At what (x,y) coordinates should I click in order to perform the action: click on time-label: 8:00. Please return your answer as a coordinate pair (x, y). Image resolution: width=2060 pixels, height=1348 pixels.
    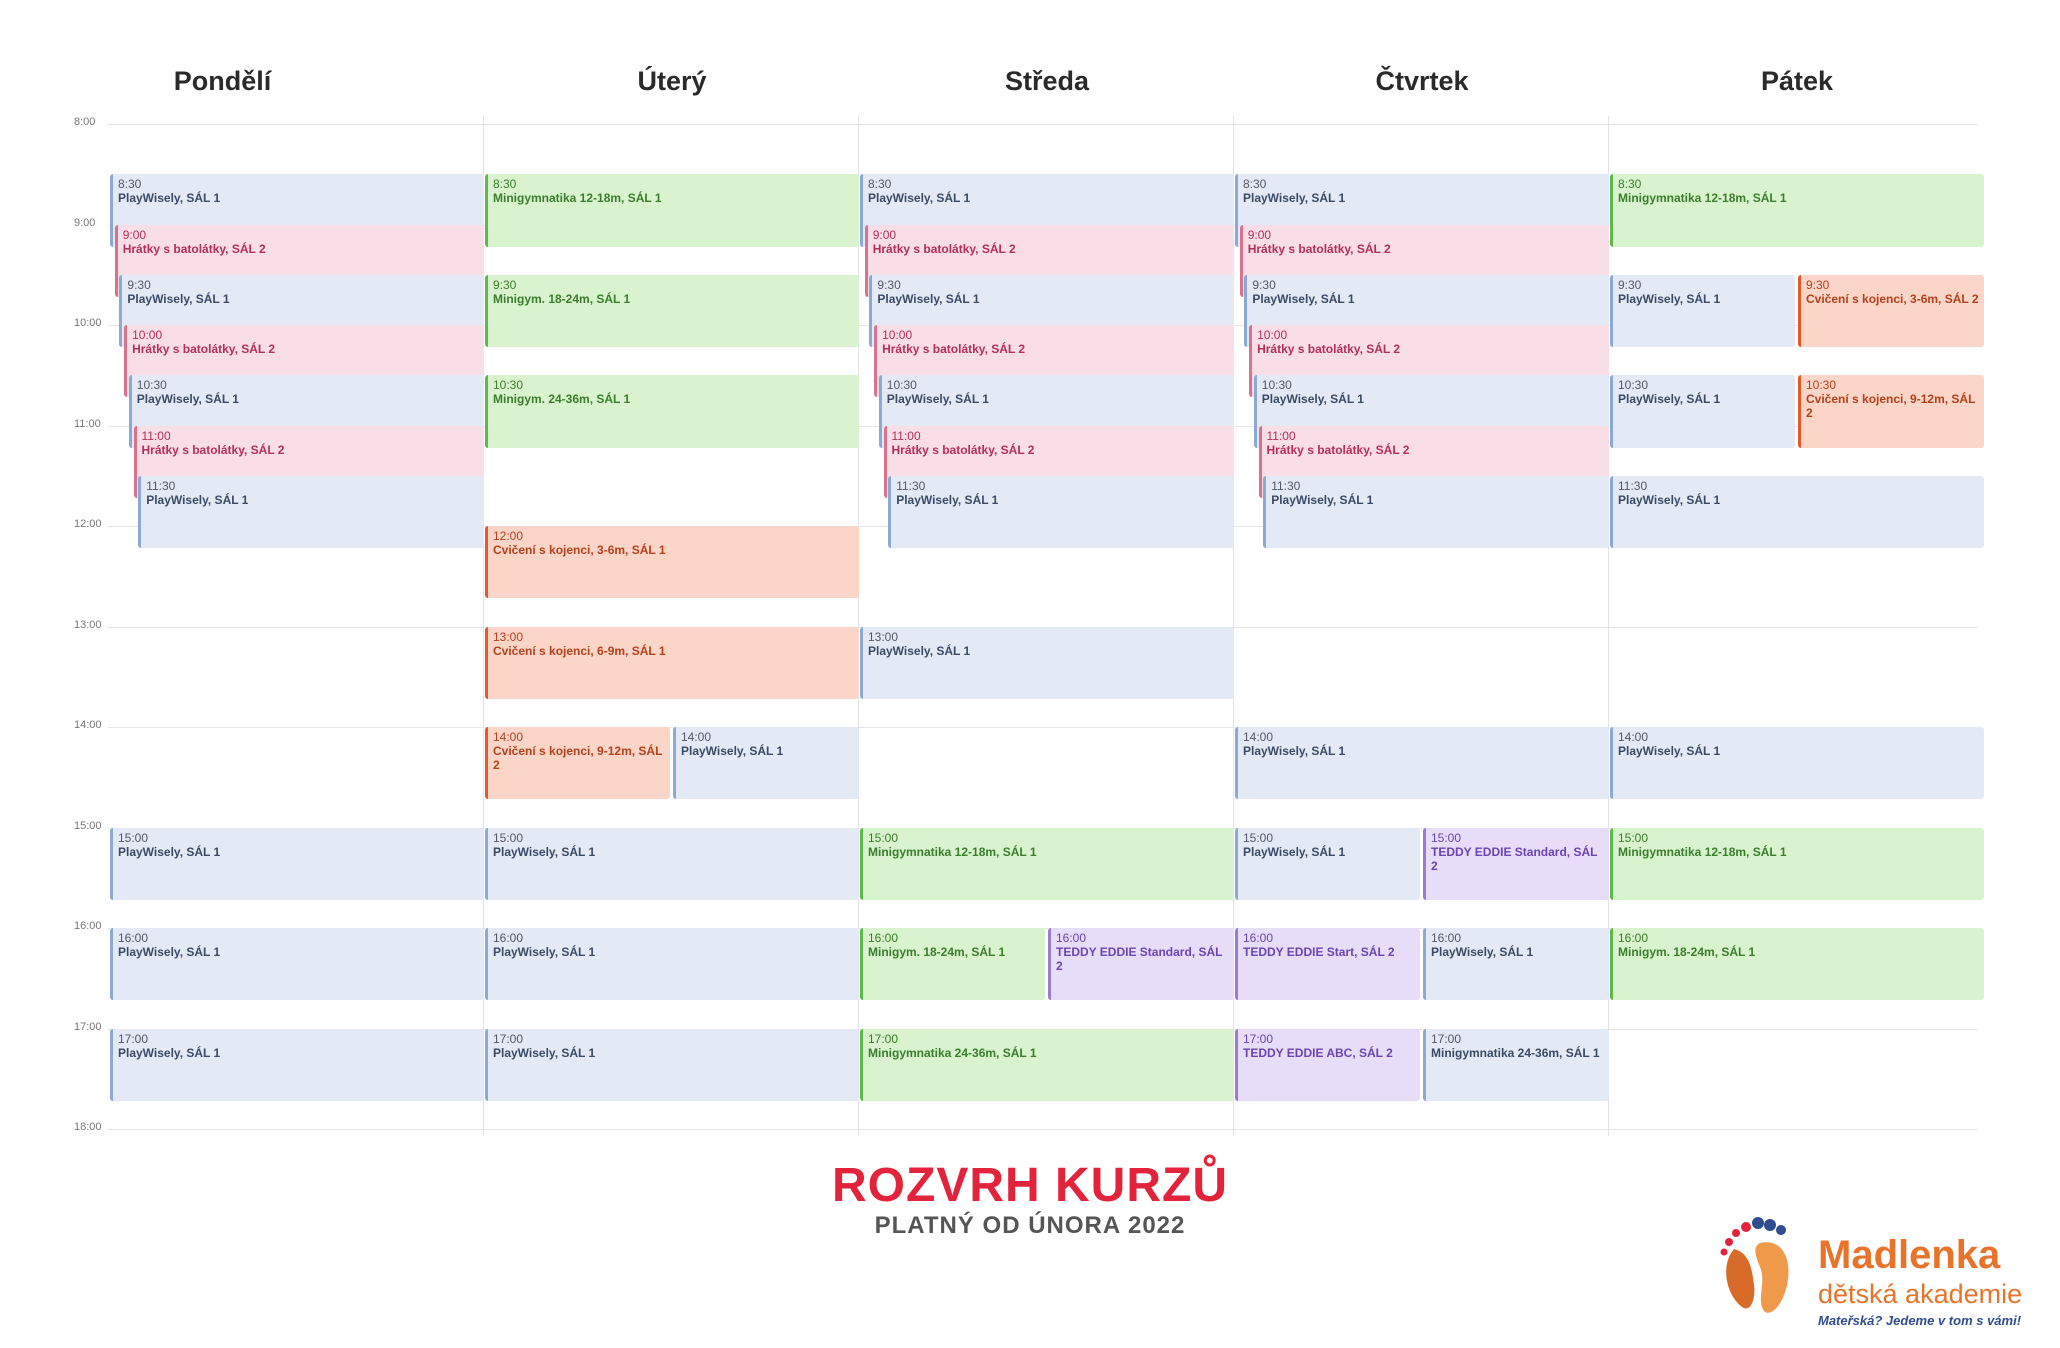
    Looking at the image, I should click on (85, 122).